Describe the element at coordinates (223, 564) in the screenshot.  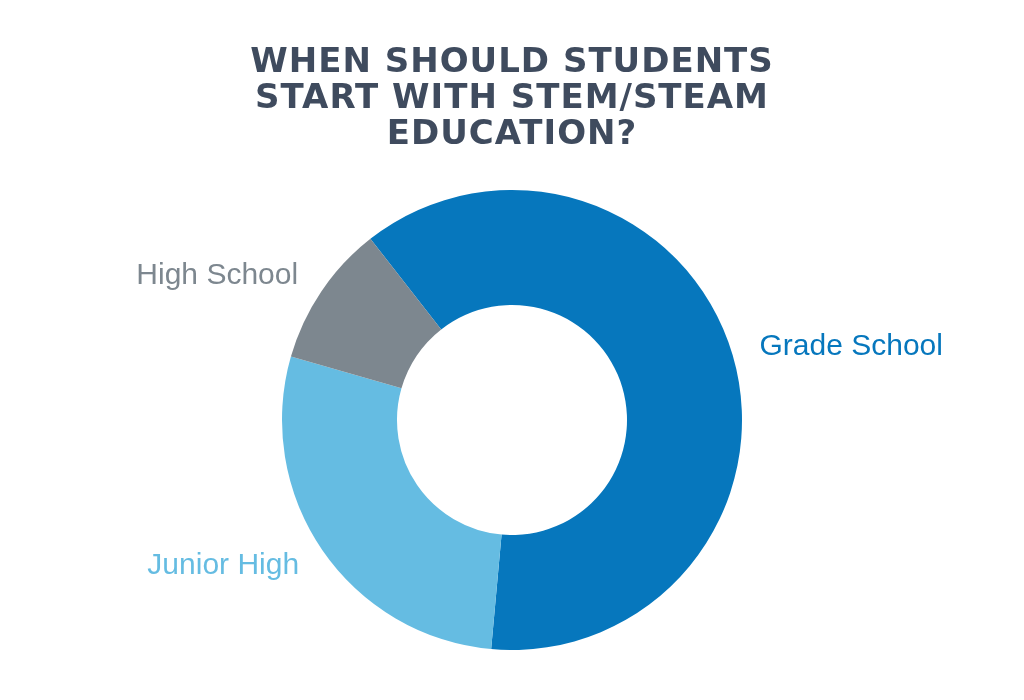
I see `slice-label: Junior High` at that location.